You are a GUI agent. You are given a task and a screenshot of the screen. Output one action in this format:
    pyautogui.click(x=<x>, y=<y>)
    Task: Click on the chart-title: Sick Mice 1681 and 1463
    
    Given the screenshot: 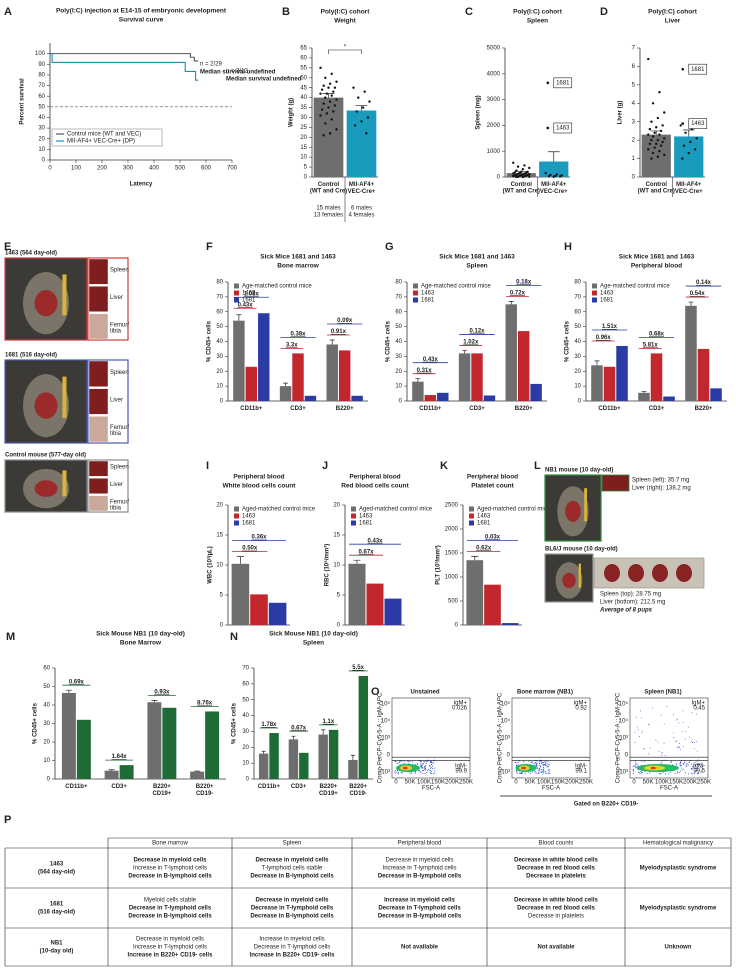 What is the action you would take?
    pyautogui.click(x=657, y=257)
    